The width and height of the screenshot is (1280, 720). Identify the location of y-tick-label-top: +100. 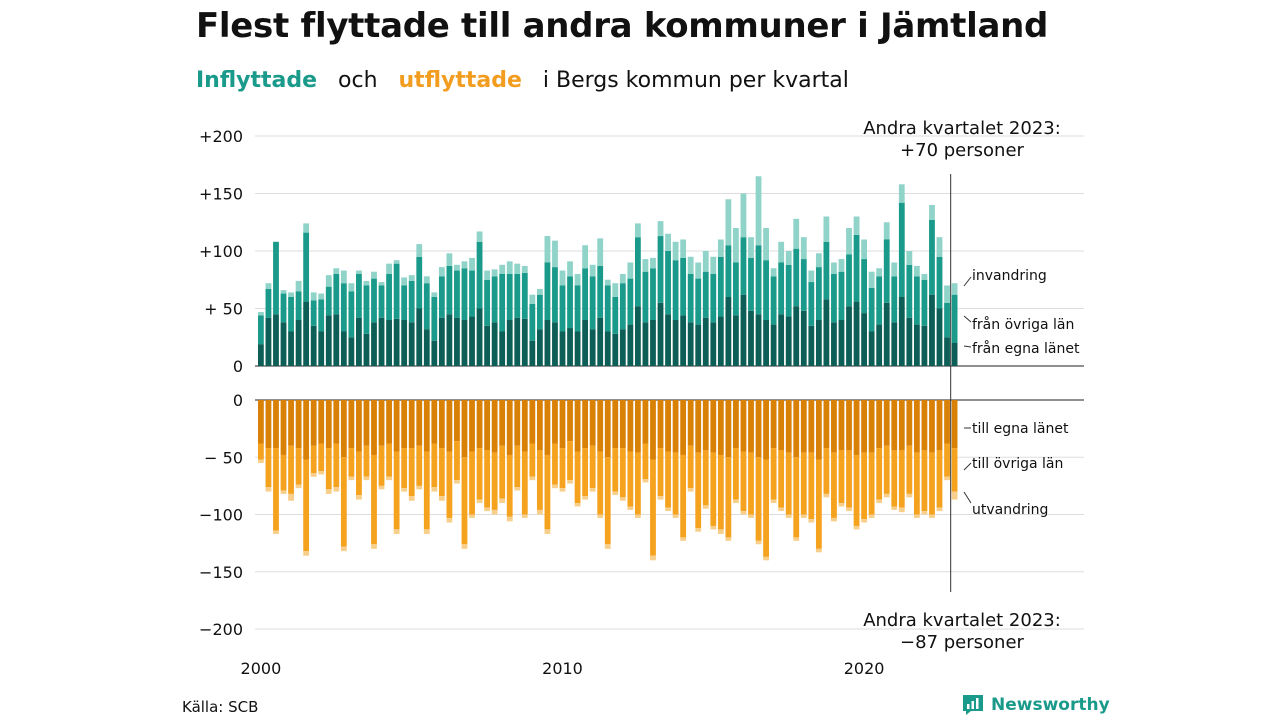
(221, 251).